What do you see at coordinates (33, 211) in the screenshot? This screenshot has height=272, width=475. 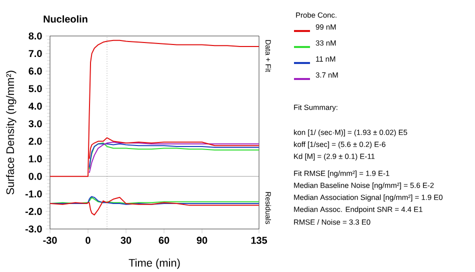 I see `y-tick-label: -2.0` at bounding box center [33, 211].